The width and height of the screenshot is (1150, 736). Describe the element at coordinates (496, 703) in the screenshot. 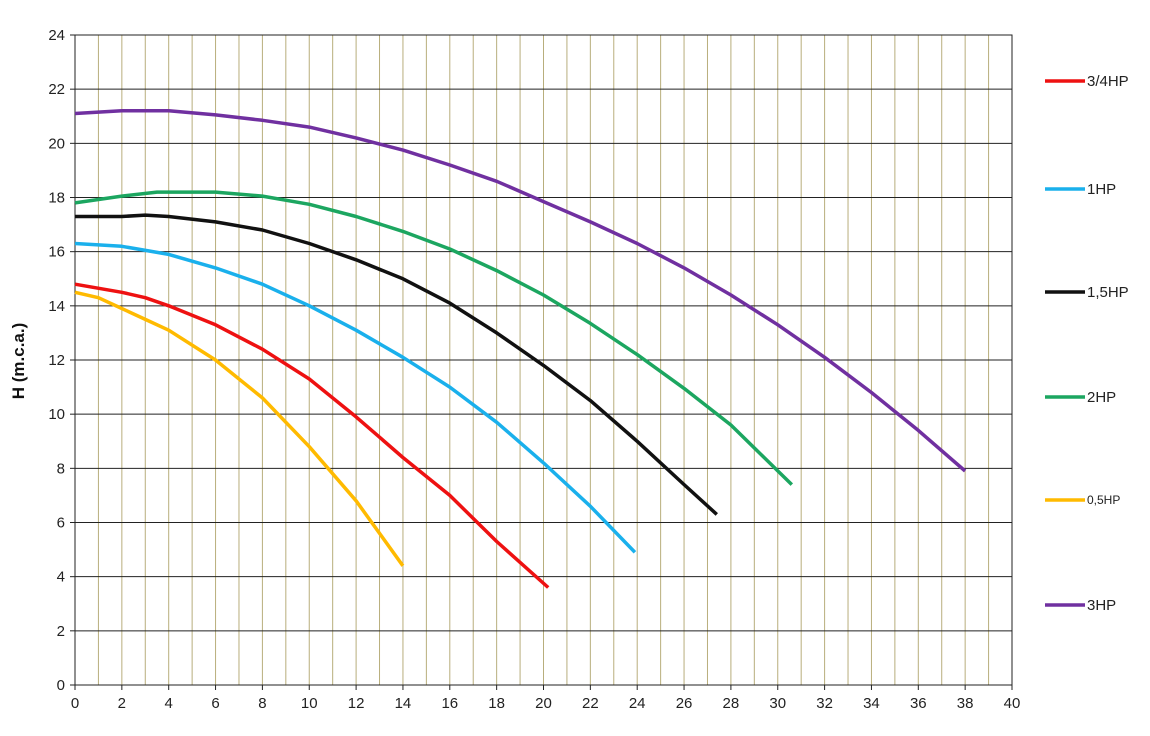

I see `x-tick-label: 18` at that location.